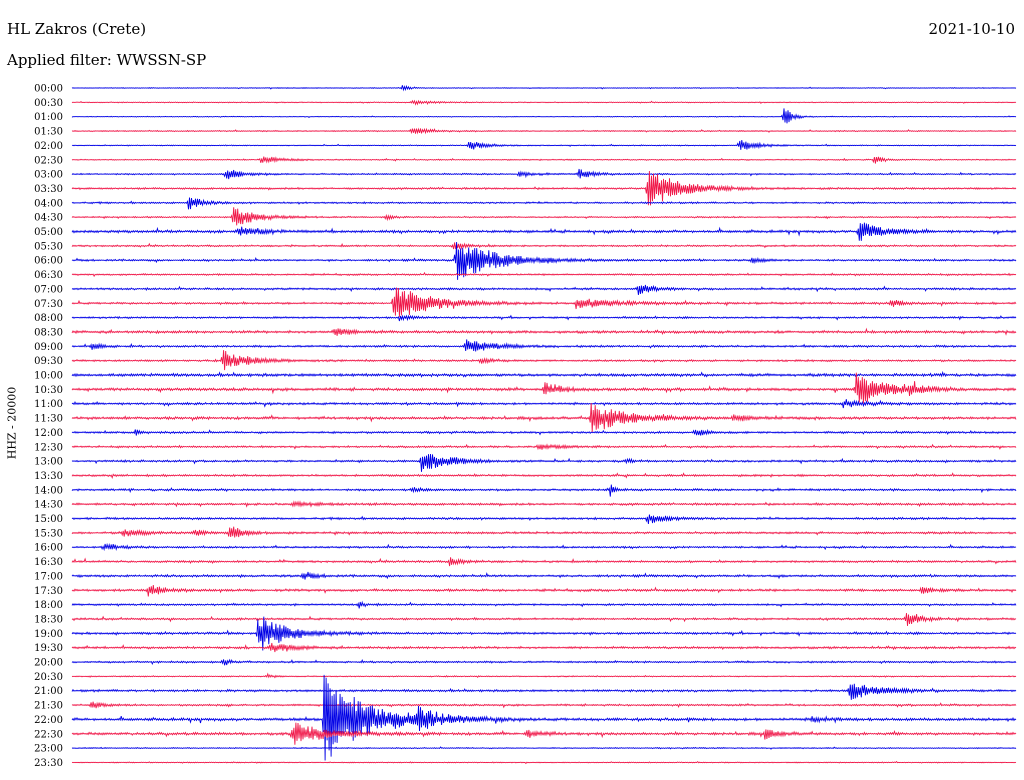 Image resolution: width=1024 pixels, height=780 pixels. What do you see at coordinates (48, 376) in the screenshot?
I see `time-tick-label: 10:00` at bounding box center [48, 376].